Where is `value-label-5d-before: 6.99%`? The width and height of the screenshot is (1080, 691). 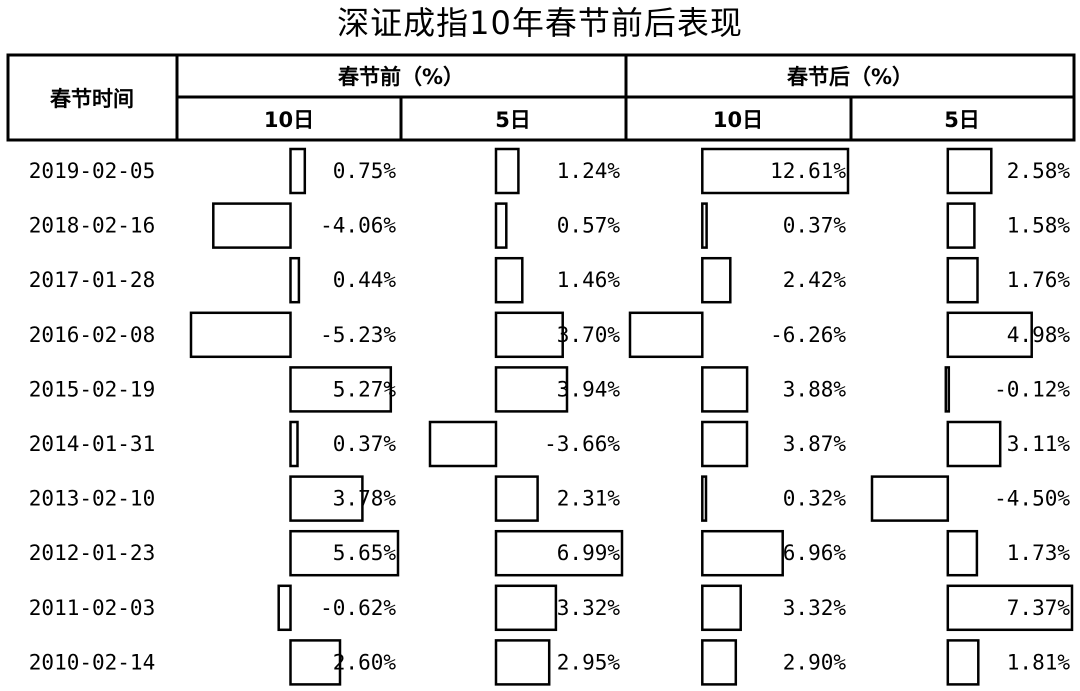
value-label-5d-before: 6.99% is located at coordinates (589, 553).